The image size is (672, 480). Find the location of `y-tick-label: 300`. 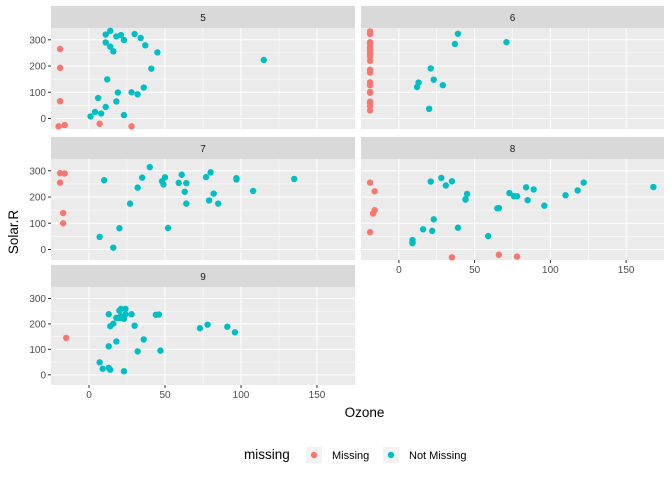

y-tick-label: 300 is located at coordinates (37, 171).